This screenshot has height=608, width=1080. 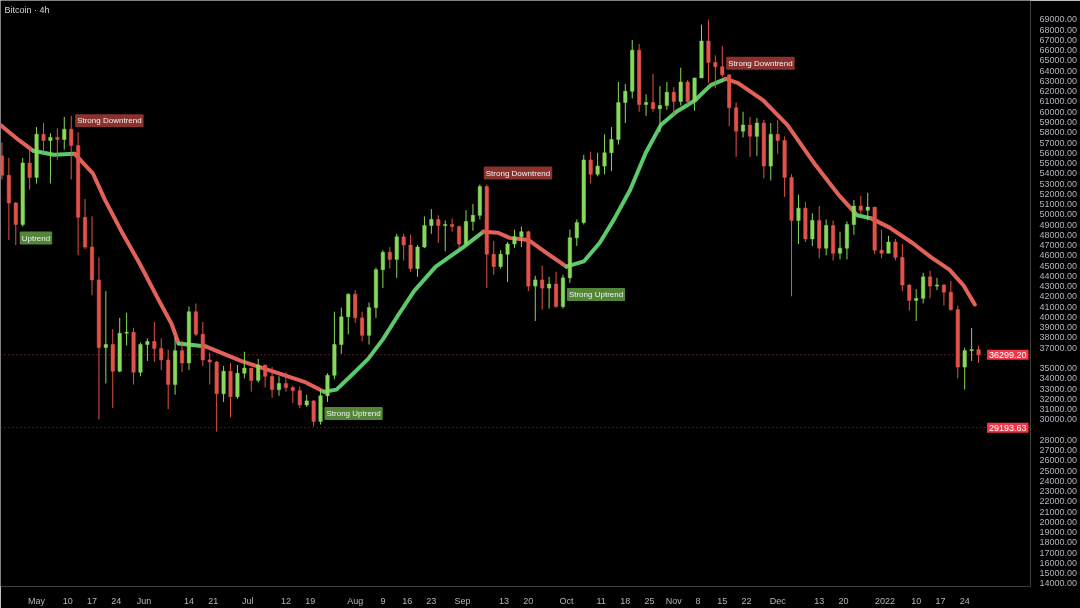 What do you see at coordinates (1058, 173) in the screenshot?
I see `y-tick-label: 54000.00` at bounding box center [1058, 173].